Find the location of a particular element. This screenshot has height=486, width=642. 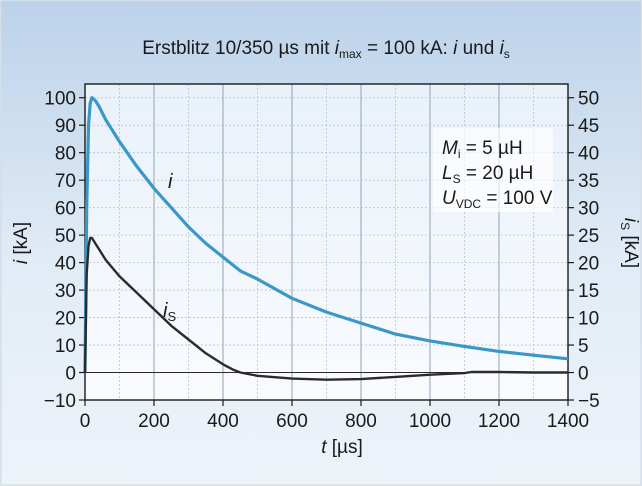

y-left-tick-label: 50 is located at coordinates (65, 236).